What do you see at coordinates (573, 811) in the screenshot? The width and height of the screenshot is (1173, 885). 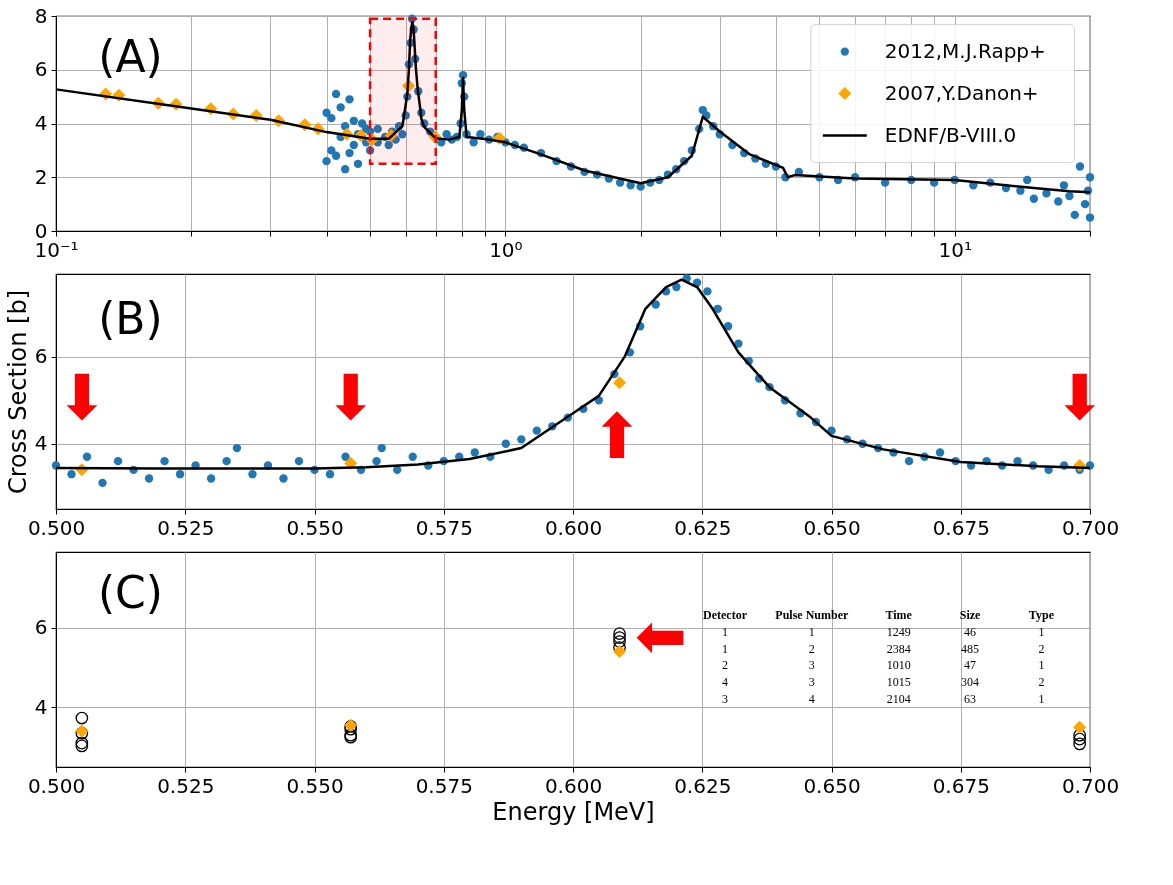 I see `x-axis-title: Energy [MeV]` at bounding box center [573, 811].